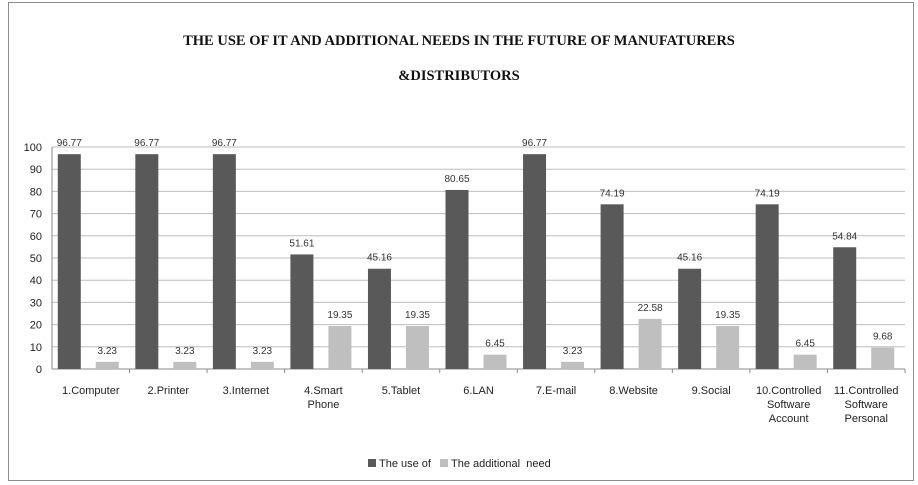 Image resolution: width=918 pixels, height=485 pixels. I want to click on data-label: 9.68, so click(883, 337).